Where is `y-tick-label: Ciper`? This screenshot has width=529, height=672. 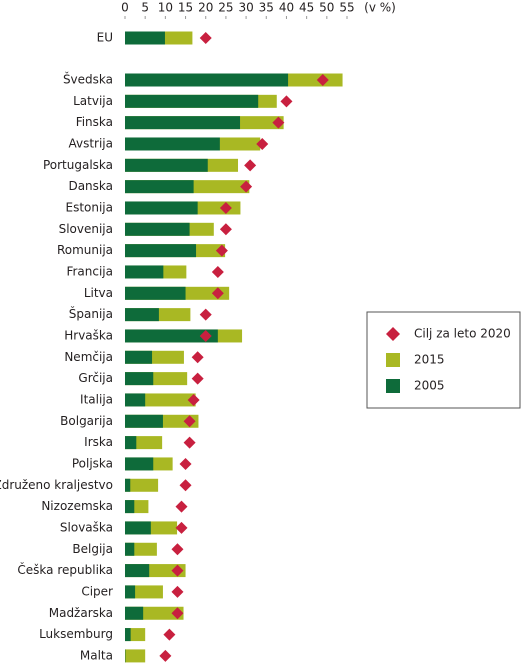 y-tick-label: Ciper is located at coordinates (97, 591).